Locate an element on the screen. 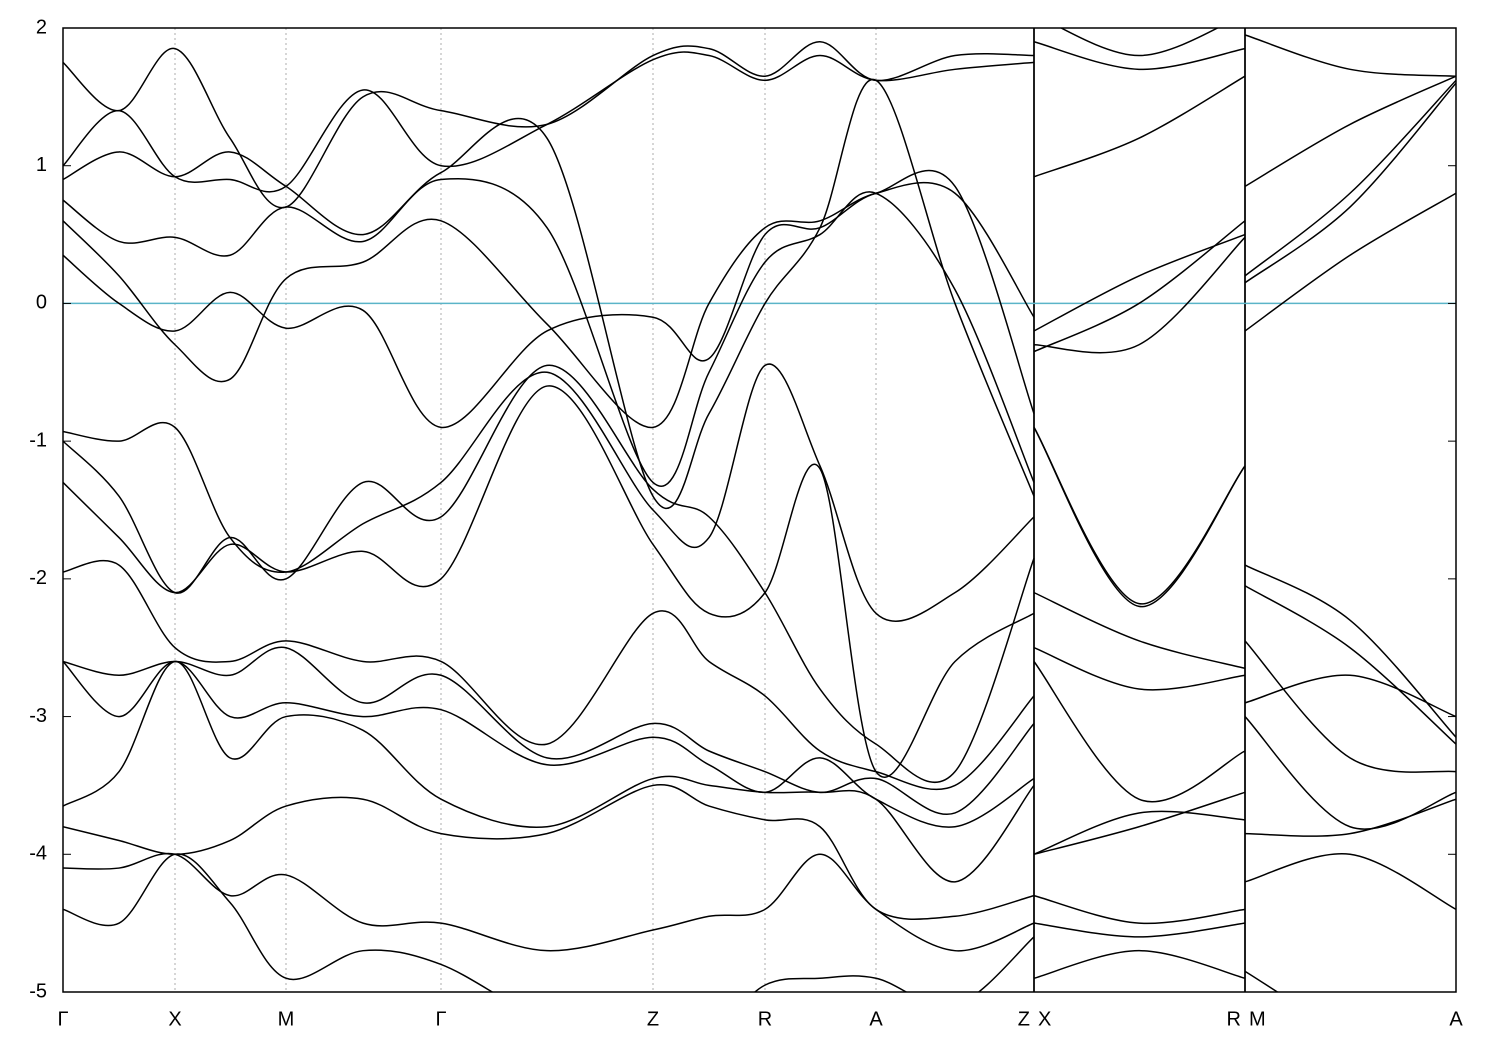  y-tick-label: -1 is located at coordinates (38, 440).